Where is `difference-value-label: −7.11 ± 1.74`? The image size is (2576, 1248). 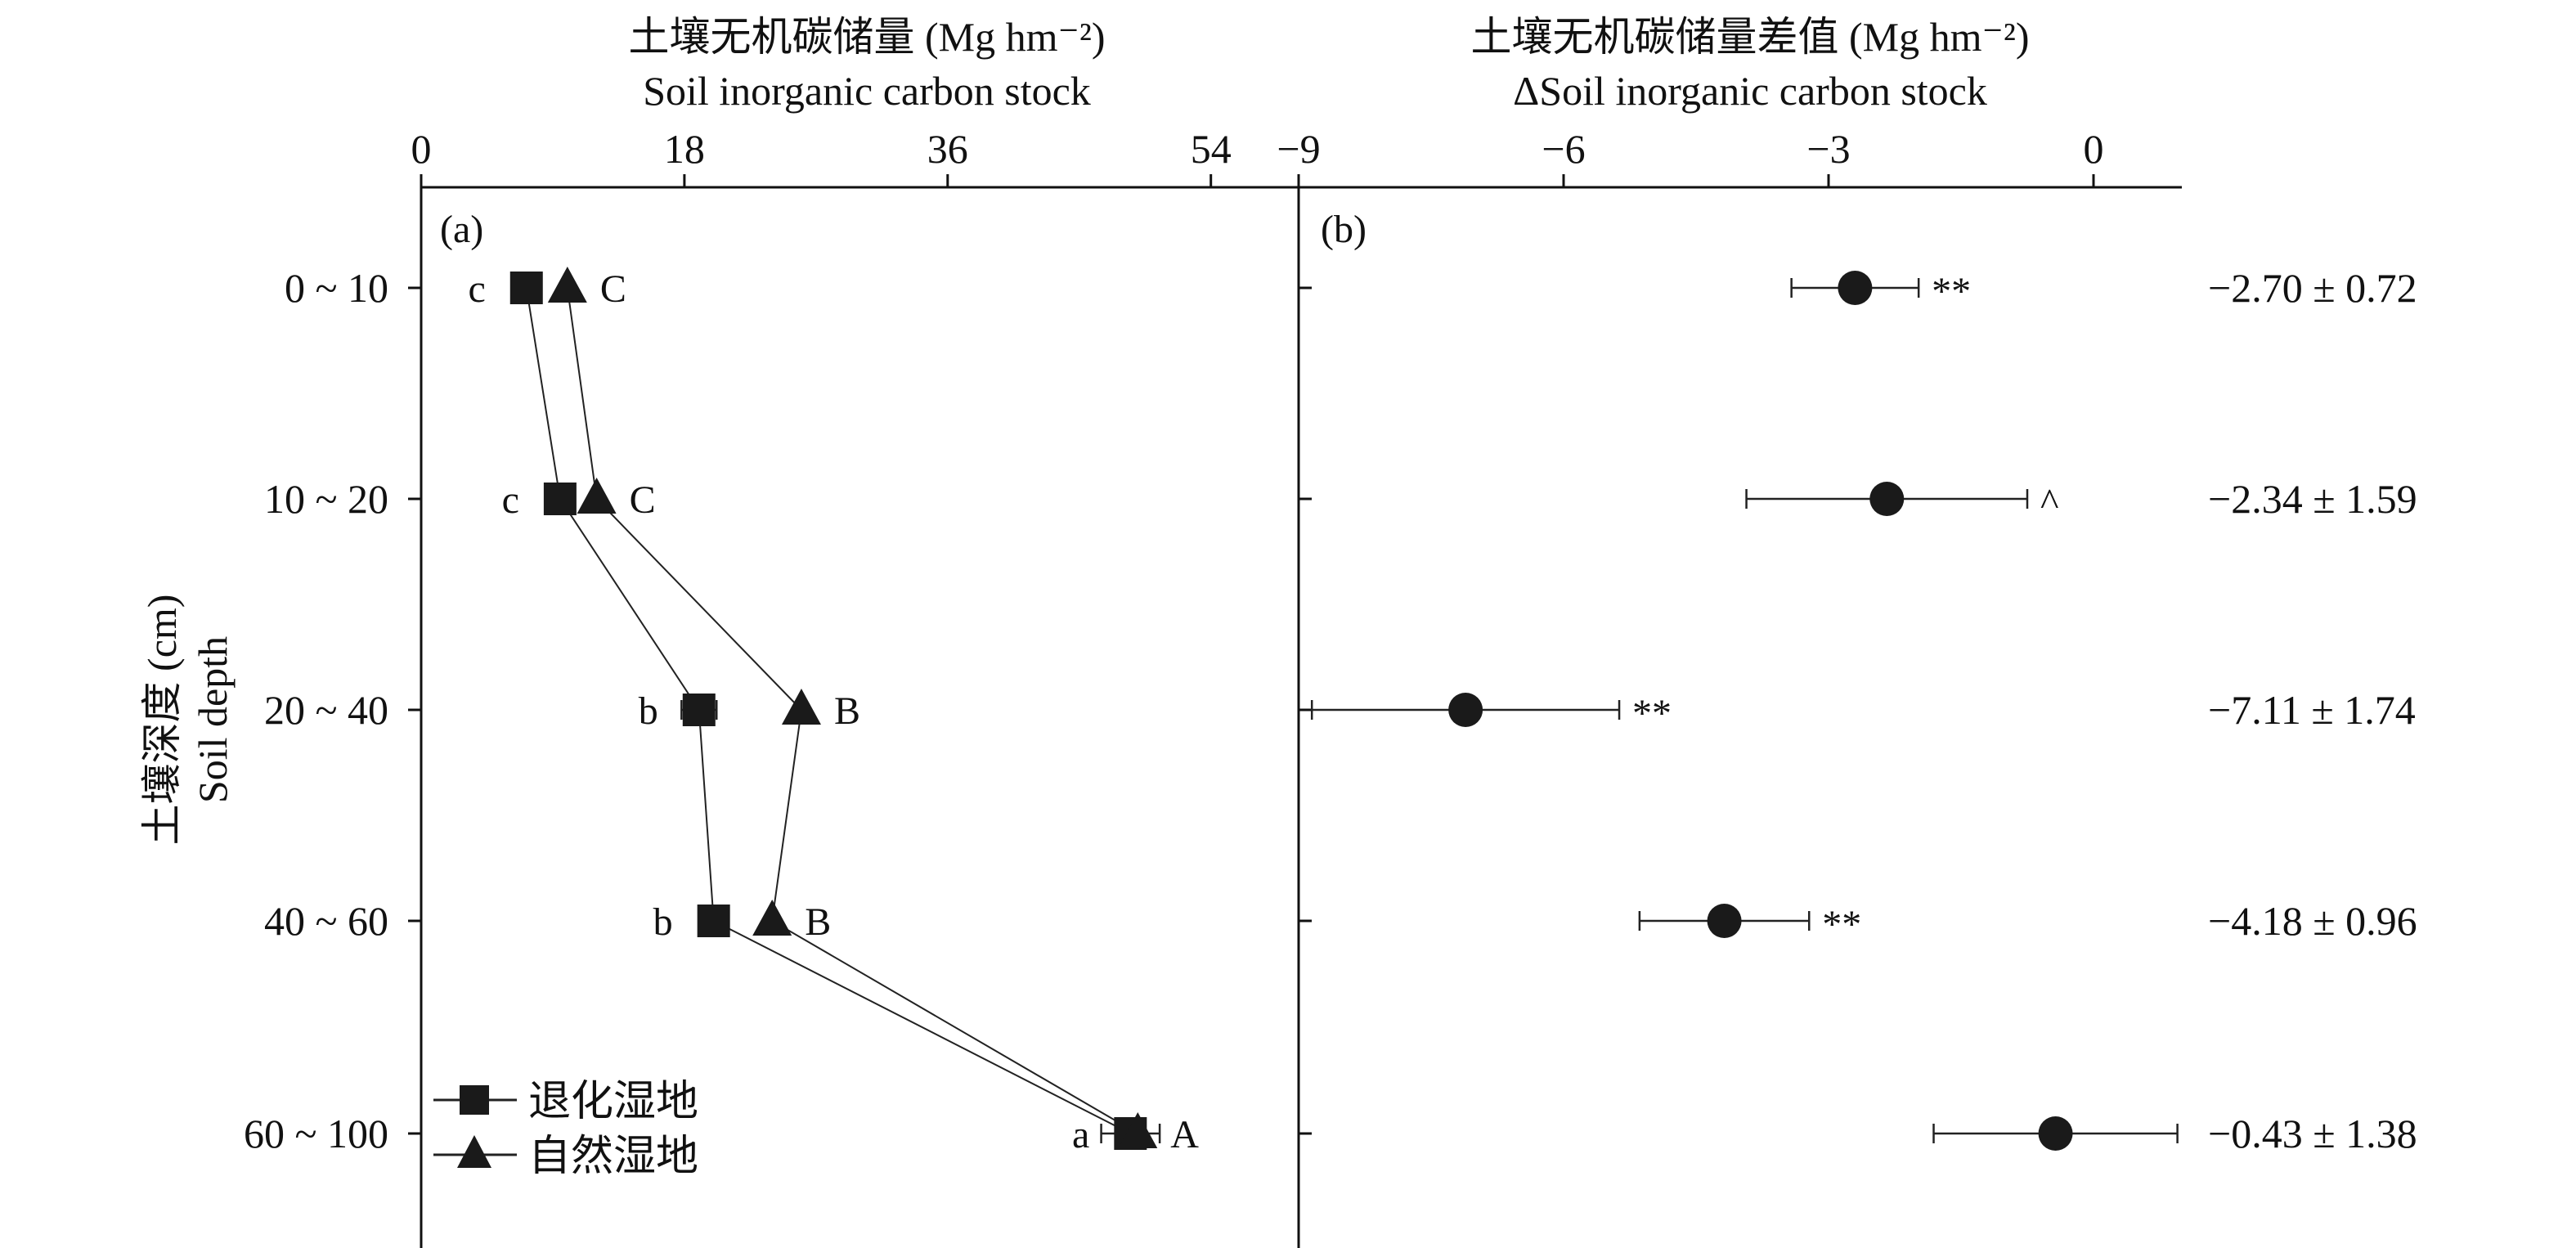 difference-value-label: −7.11 ± 1.74 is located at coordinates (2312, 710).